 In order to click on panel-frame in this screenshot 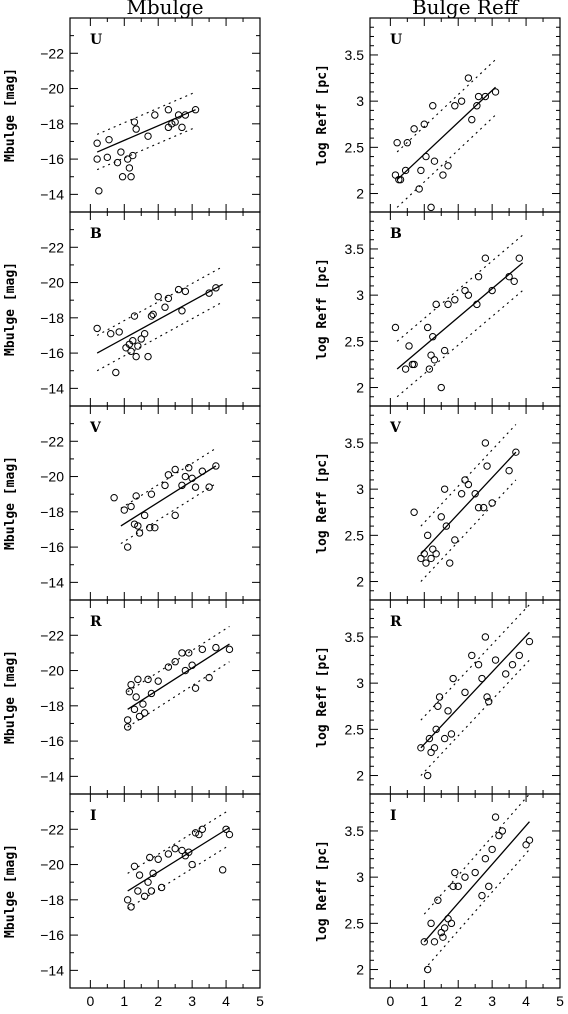, I will do `click(165, 891)`.